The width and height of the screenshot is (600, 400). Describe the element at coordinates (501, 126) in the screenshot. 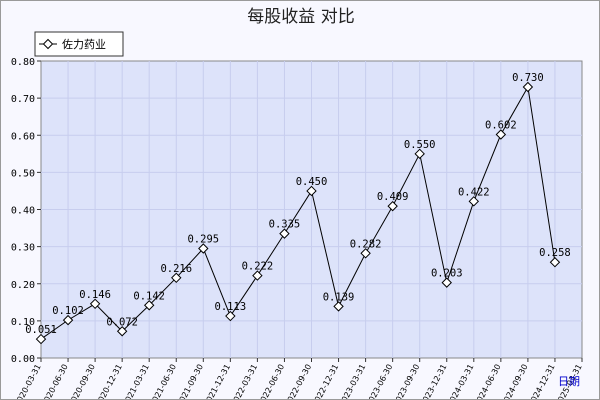

I see `data-label: 0.602` at that location.